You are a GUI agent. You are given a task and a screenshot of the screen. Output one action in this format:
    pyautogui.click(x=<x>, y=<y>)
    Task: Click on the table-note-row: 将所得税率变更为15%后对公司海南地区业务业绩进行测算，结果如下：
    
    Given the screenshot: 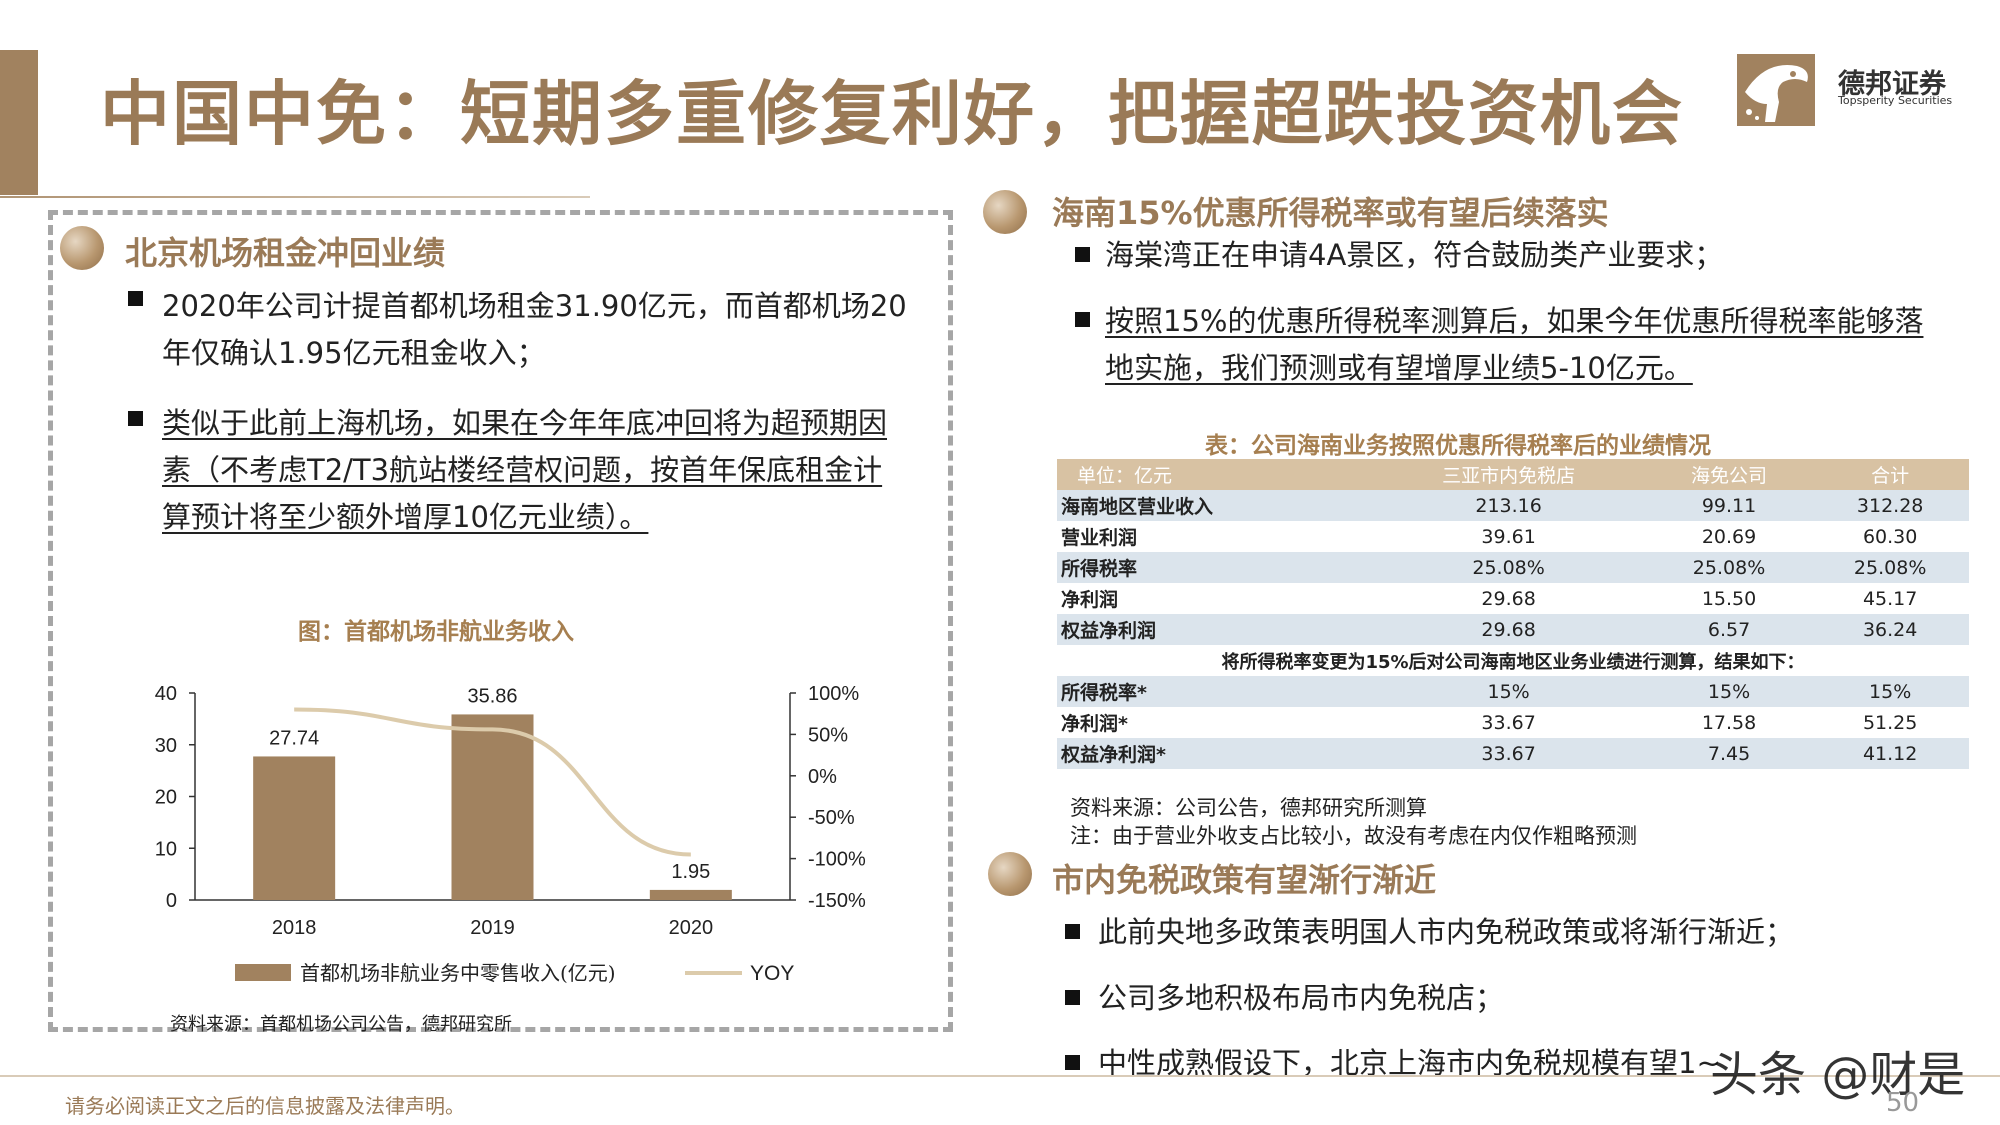 What is the action you would take?
    pyautogui.click(x=1513, y=660)
    